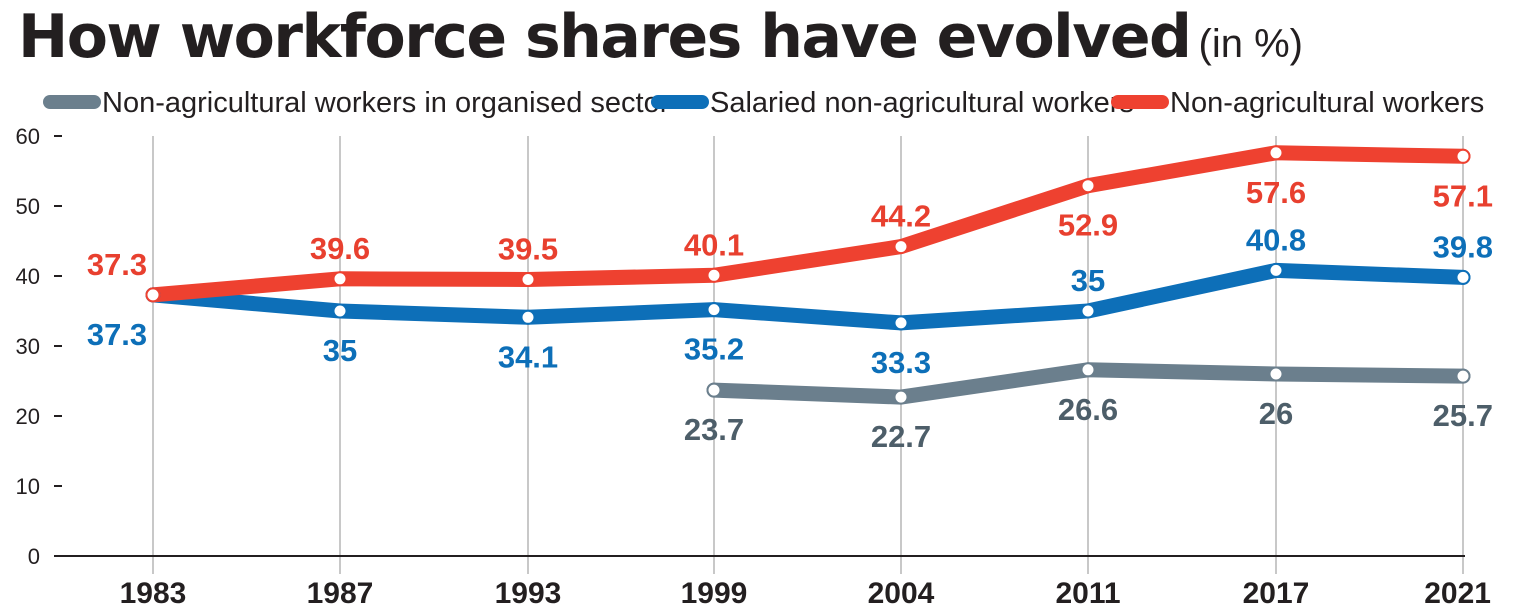  I want to click on data-label-non-agricultural-workers-in-organised-sector: 25.7, so click(1463, 415).